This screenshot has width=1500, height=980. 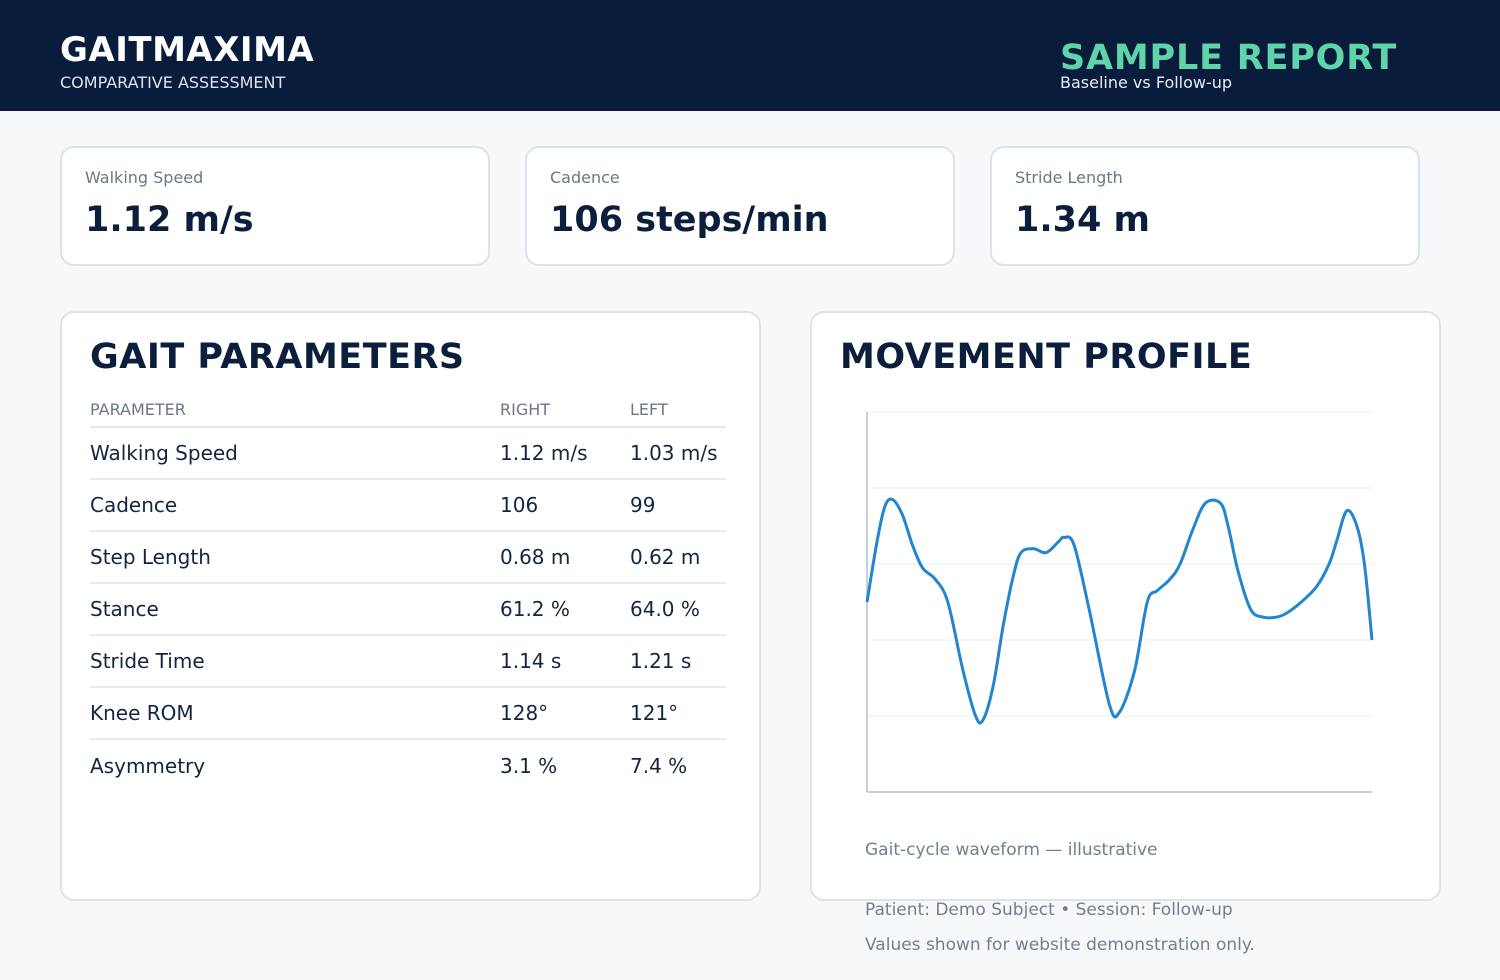 What do you see at coordinates (565, 661) in the screenshot?
I see `cell-right: 1.14 s` at bounding box center [565, 661].